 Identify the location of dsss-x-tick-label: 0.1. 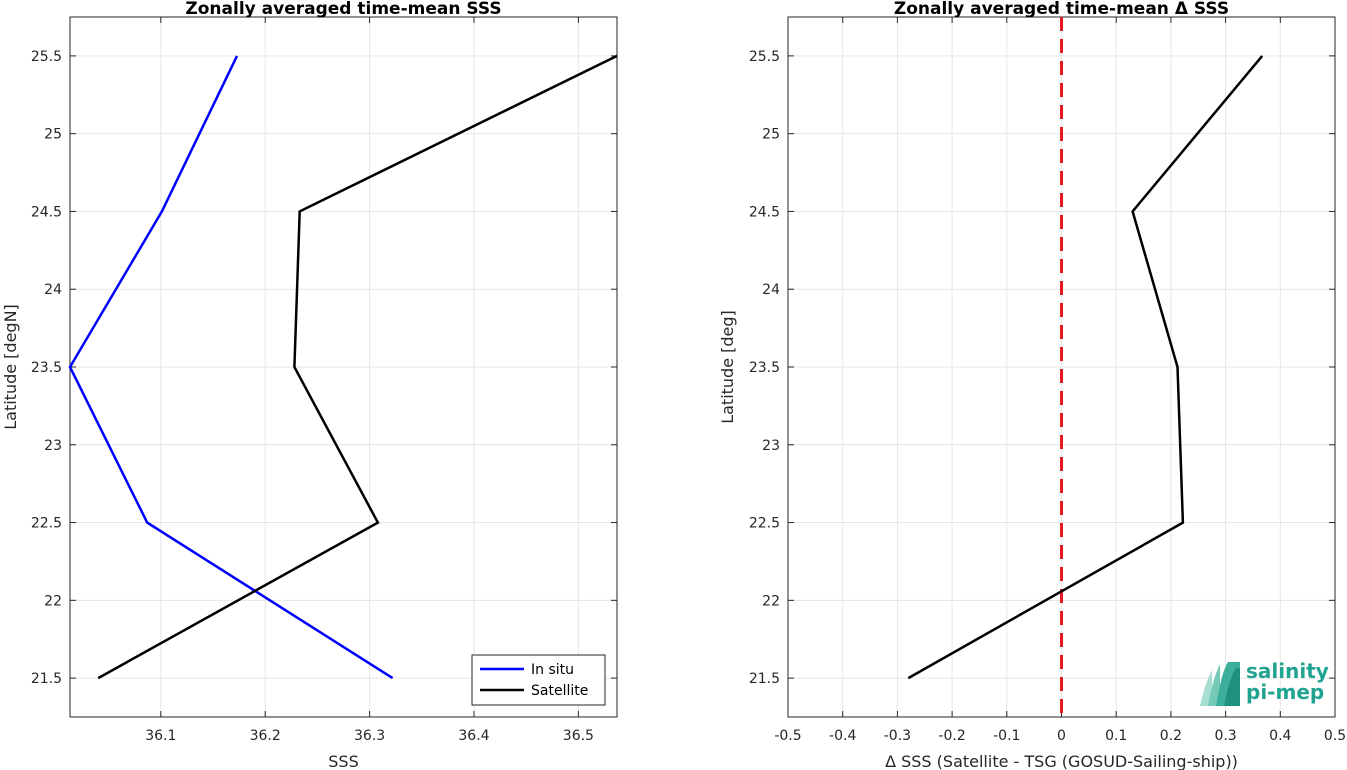
(1116, 736).